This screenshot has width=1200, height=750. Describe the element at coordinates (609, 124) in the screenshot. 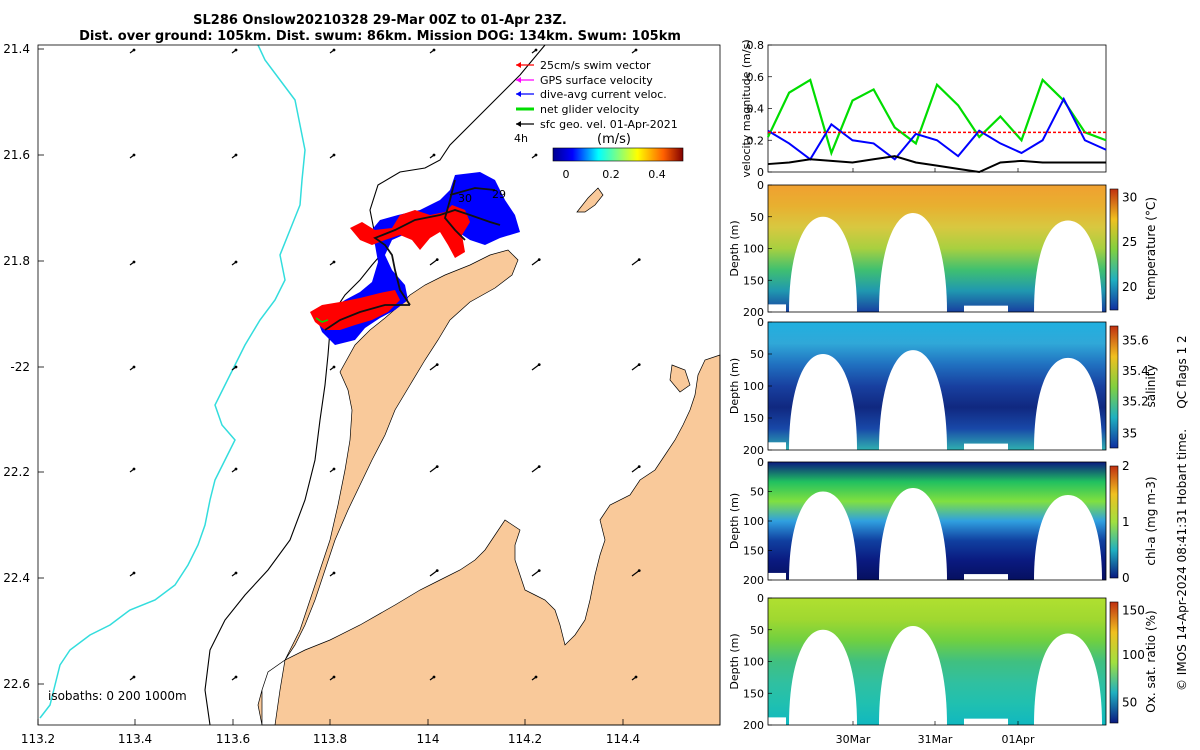

I see `legend-label-sfc-geo: sfc geo. vel. 01-Apr-2021` at that location.